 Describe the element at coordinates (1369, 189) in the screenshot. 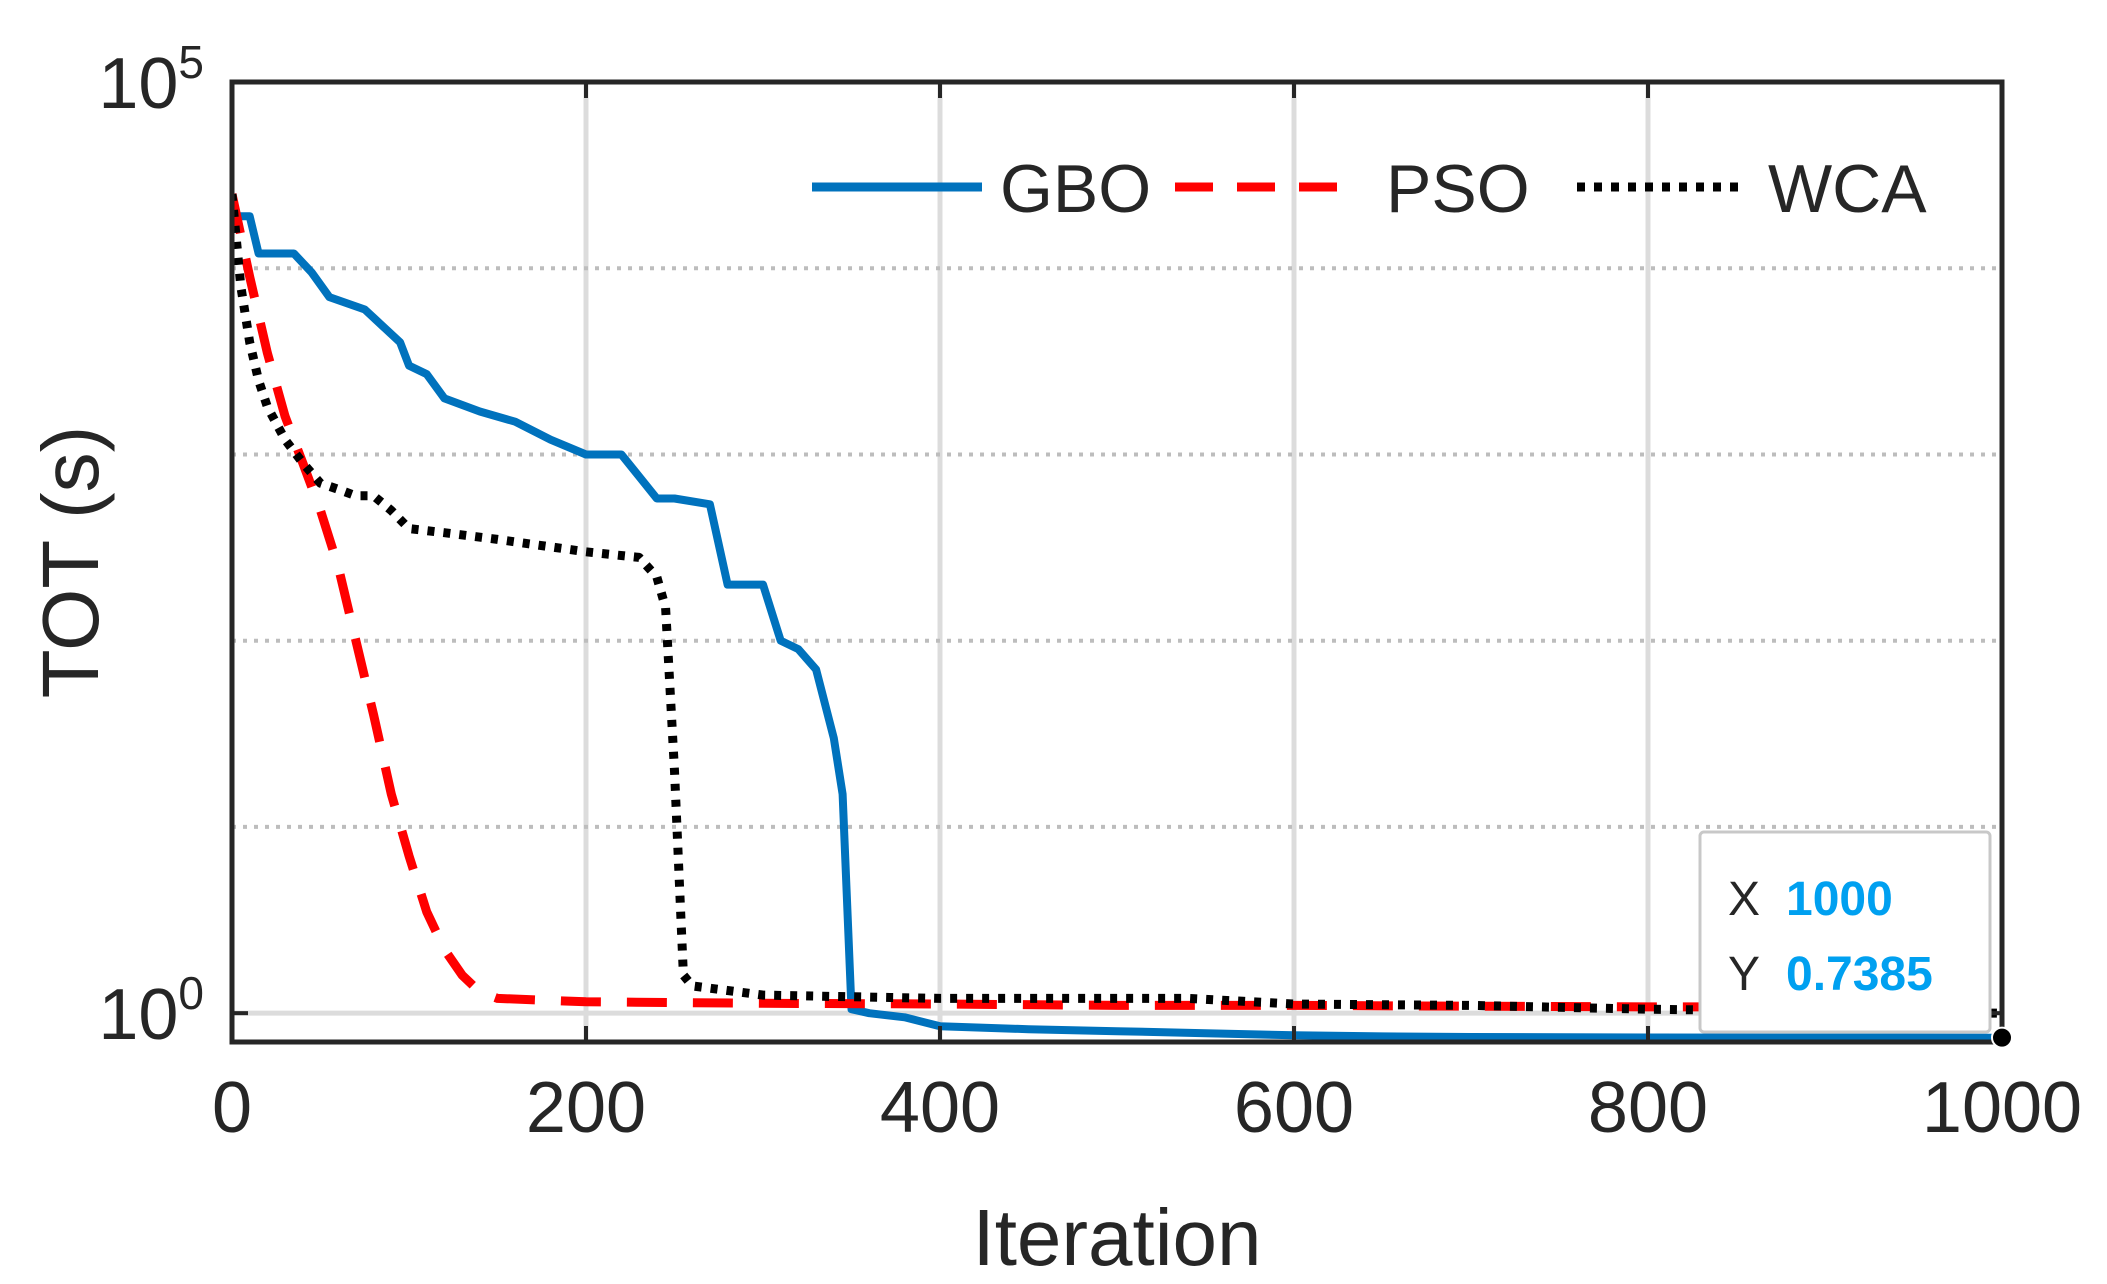

I see `legend: GBO PSO WCA` at that location.